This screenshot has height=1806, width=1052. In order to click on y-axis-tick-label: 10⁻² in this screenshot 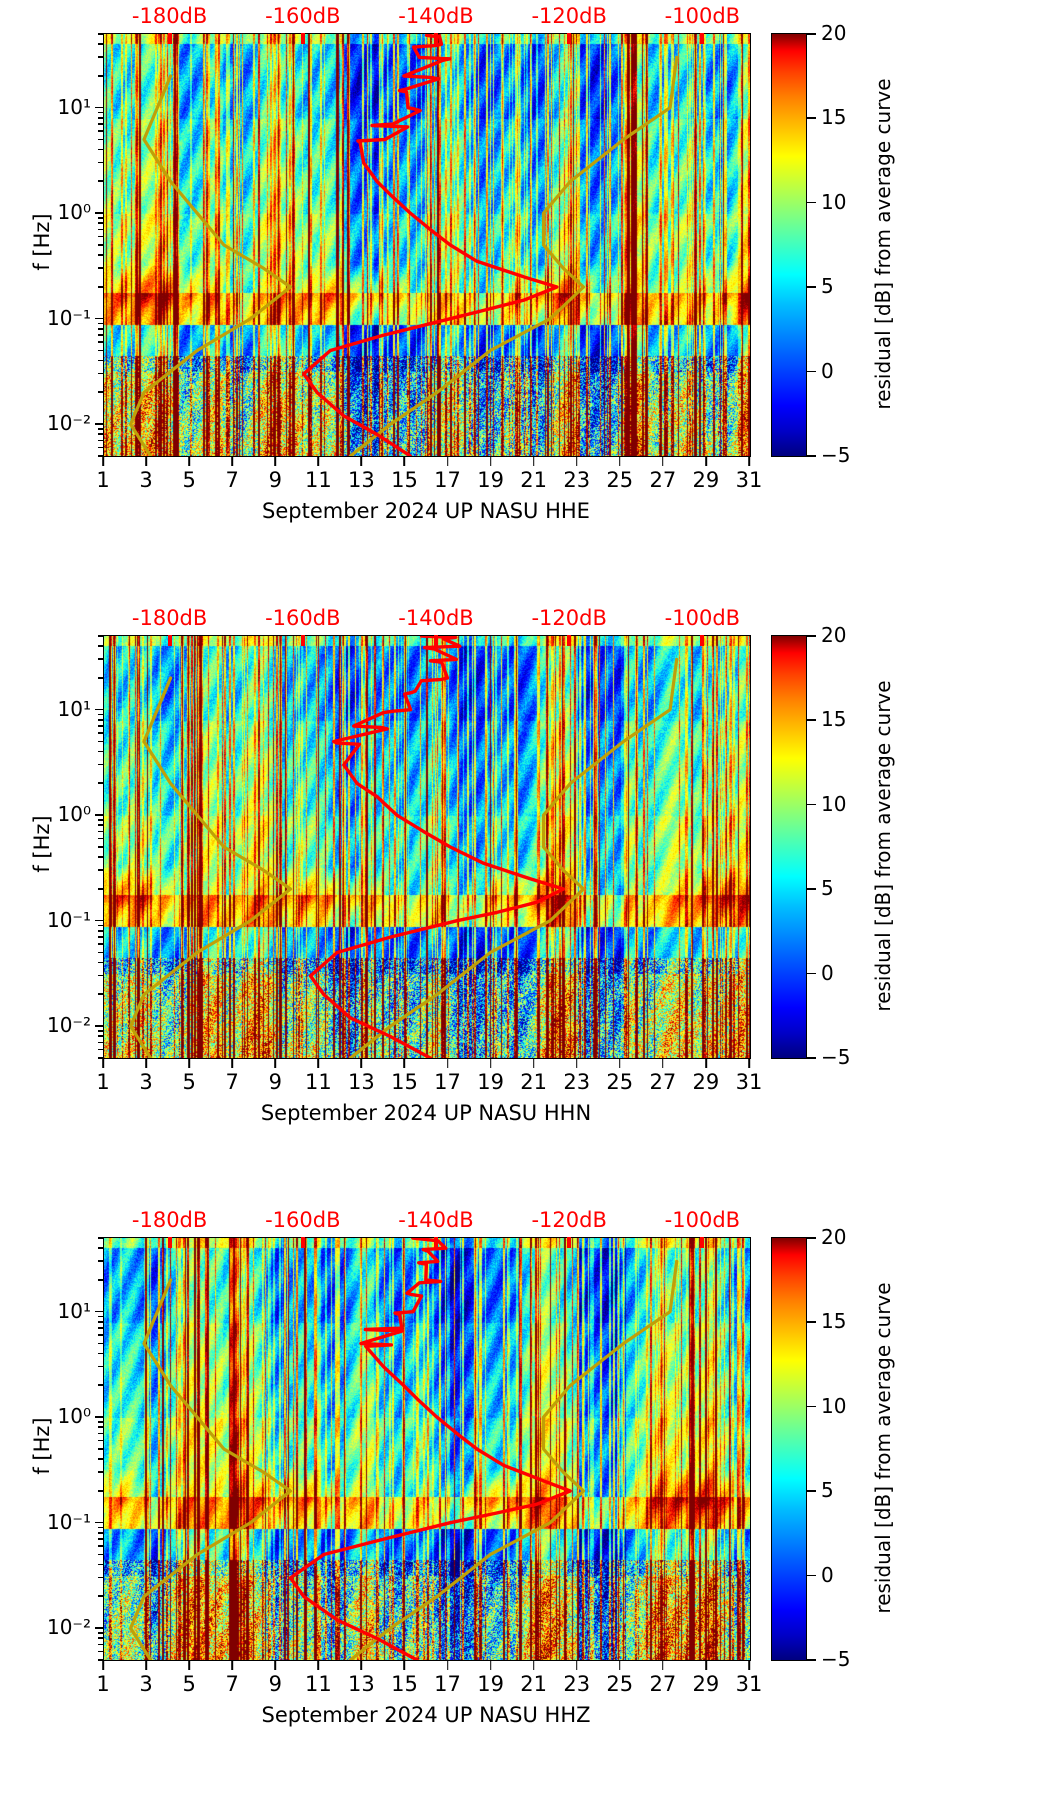, I will do `click(68, 423)`.